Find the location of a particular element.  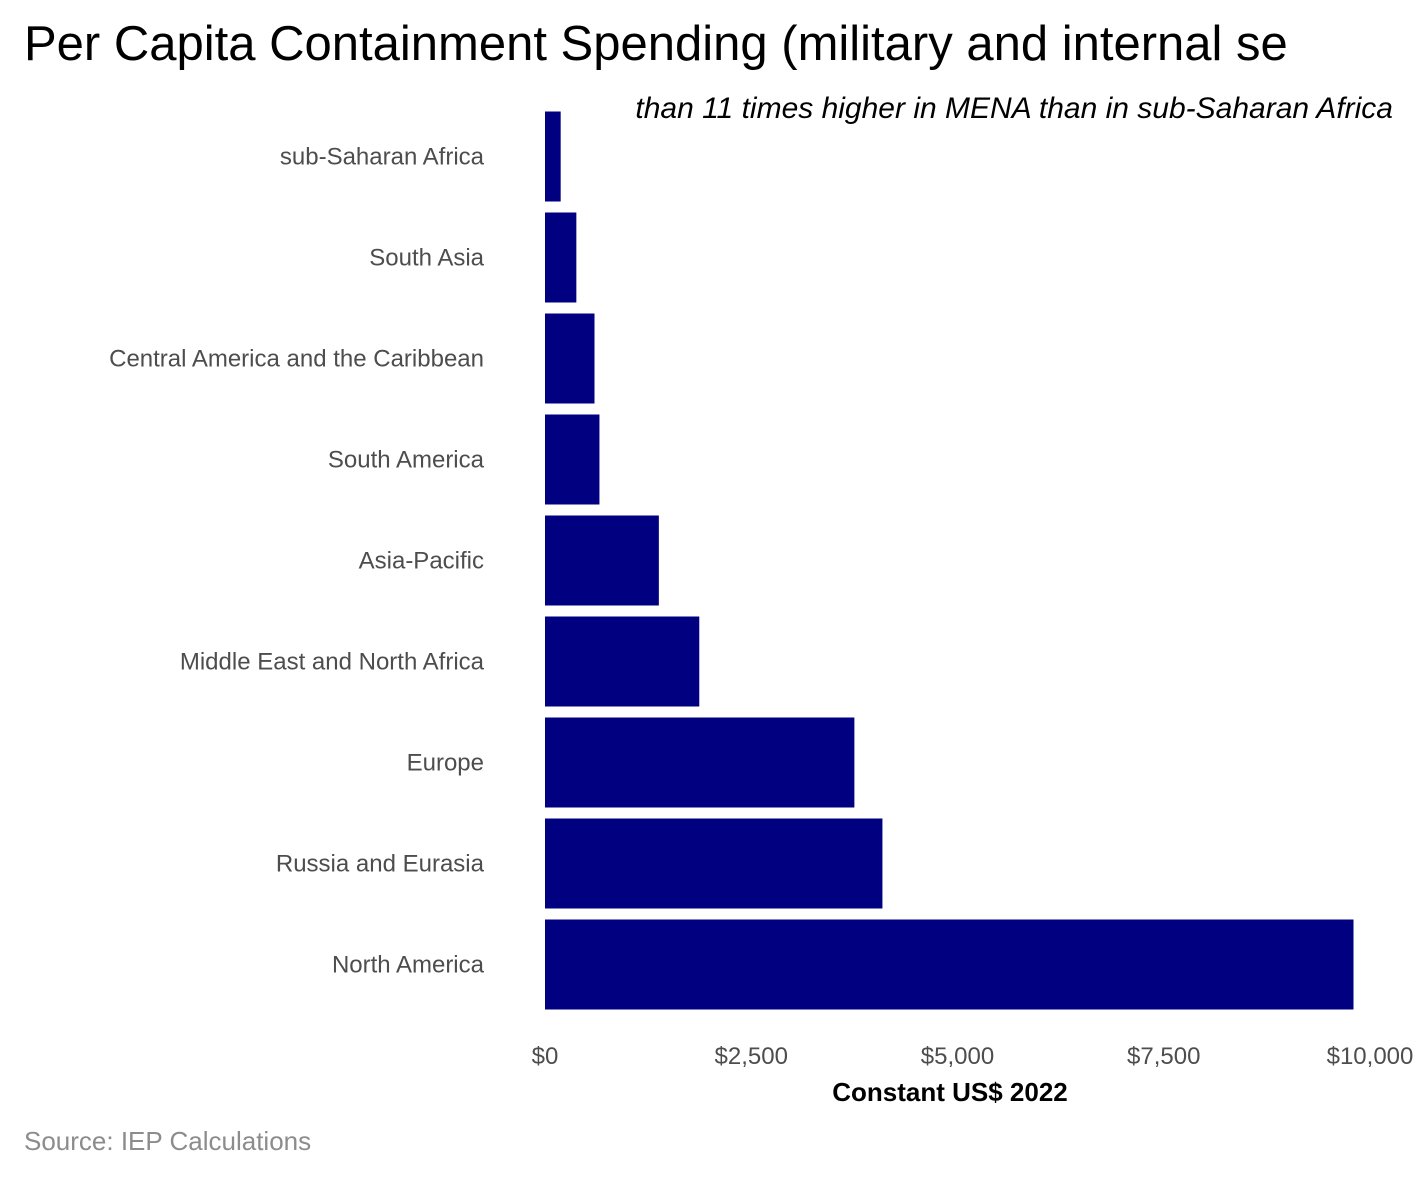

category-label: Central America and the Caribbean is located at coordinates (296, 359).